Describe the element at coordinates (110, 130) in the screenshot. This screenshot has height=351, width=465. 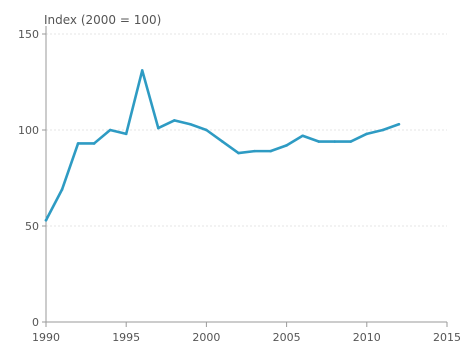
I see `data-point-1994` at that location.